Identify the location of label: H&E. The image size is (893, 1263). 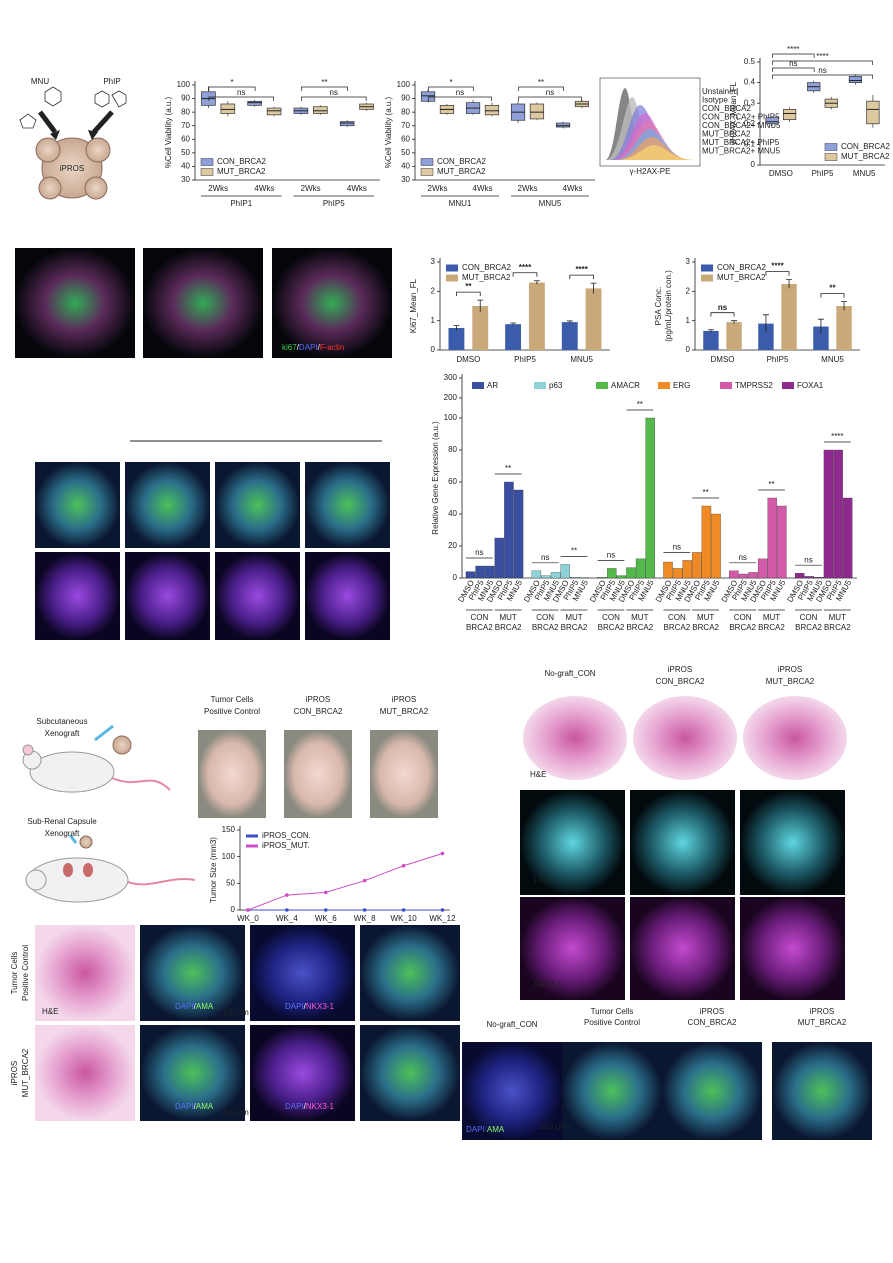
(538, 774).